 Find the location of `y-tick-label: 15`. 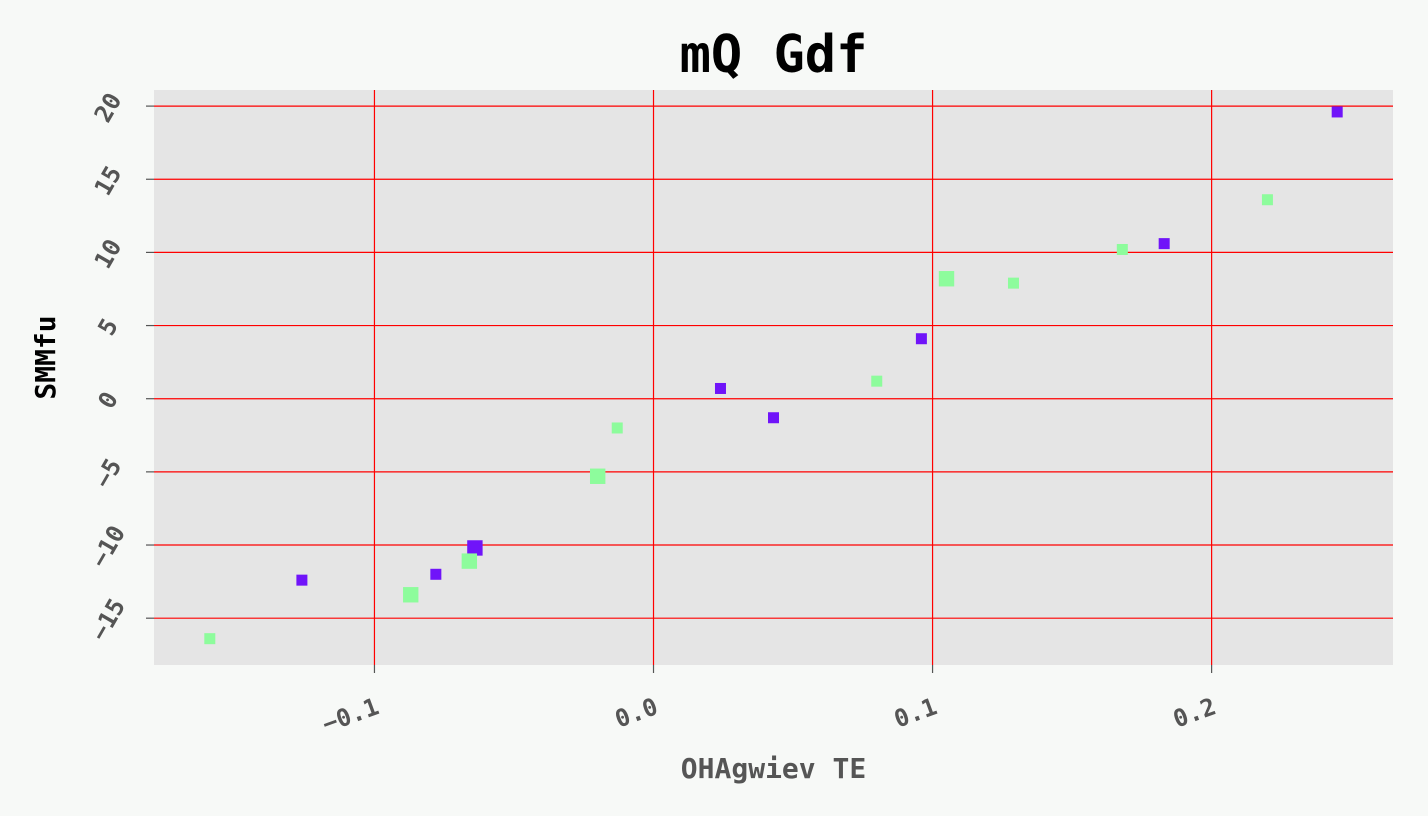

y-tick-label: 15 is located at coordinates (108, 180).